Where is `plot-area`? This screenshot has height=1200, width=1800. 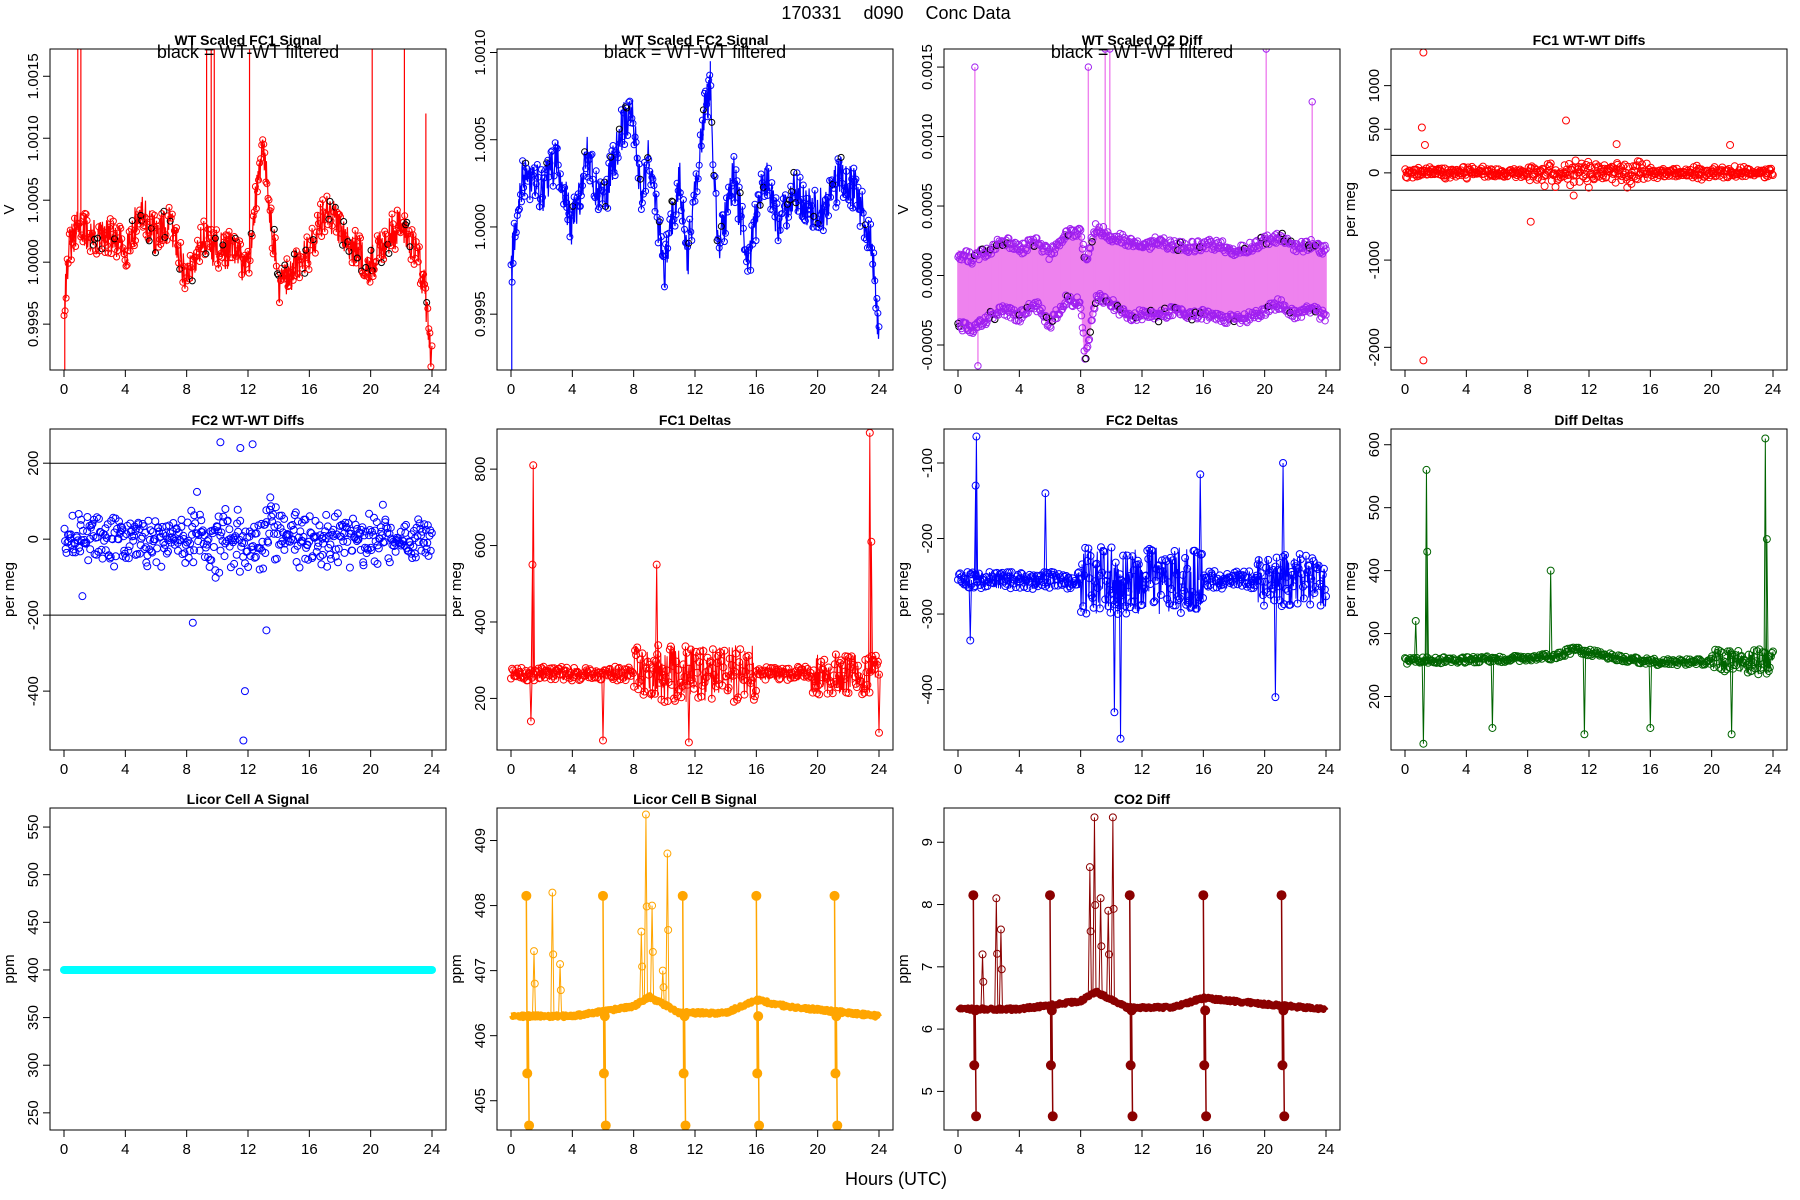 plot-area is located at coordinates (248, 591).